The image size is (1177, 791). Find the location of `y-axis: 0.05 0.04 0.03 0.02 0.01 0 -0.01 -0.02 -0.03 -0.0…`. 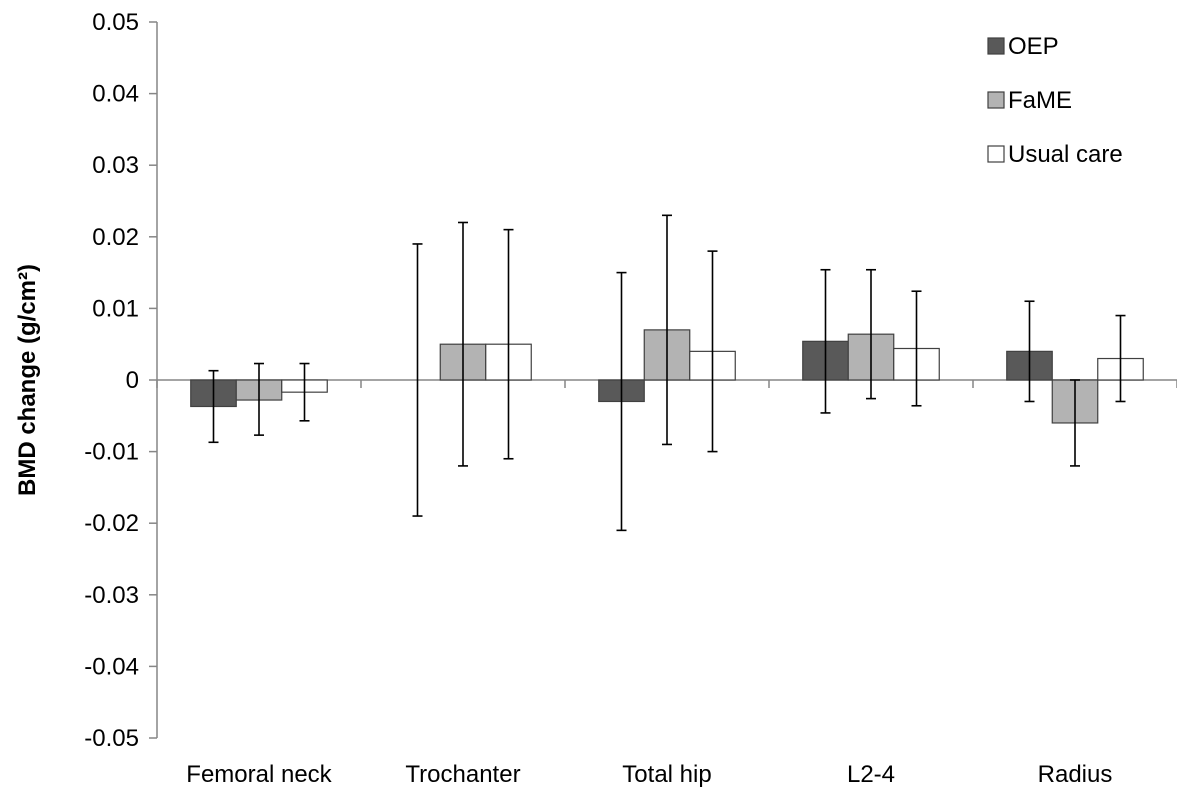

y-axis: 0.05 0.04 0.03 0.02 0.01 0 -0.01 -0.02 -0.03 -0.0… is located at coordinates (121, 380).